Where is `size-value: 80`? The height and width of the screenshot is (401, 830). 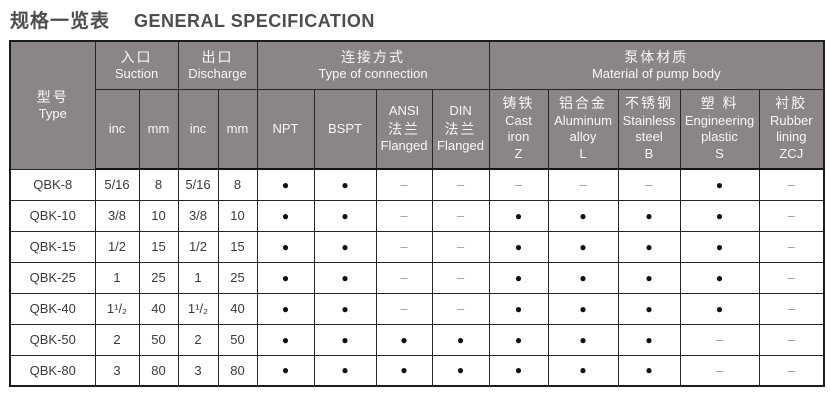 size-value: 80 is located at coordinates (158, 370).